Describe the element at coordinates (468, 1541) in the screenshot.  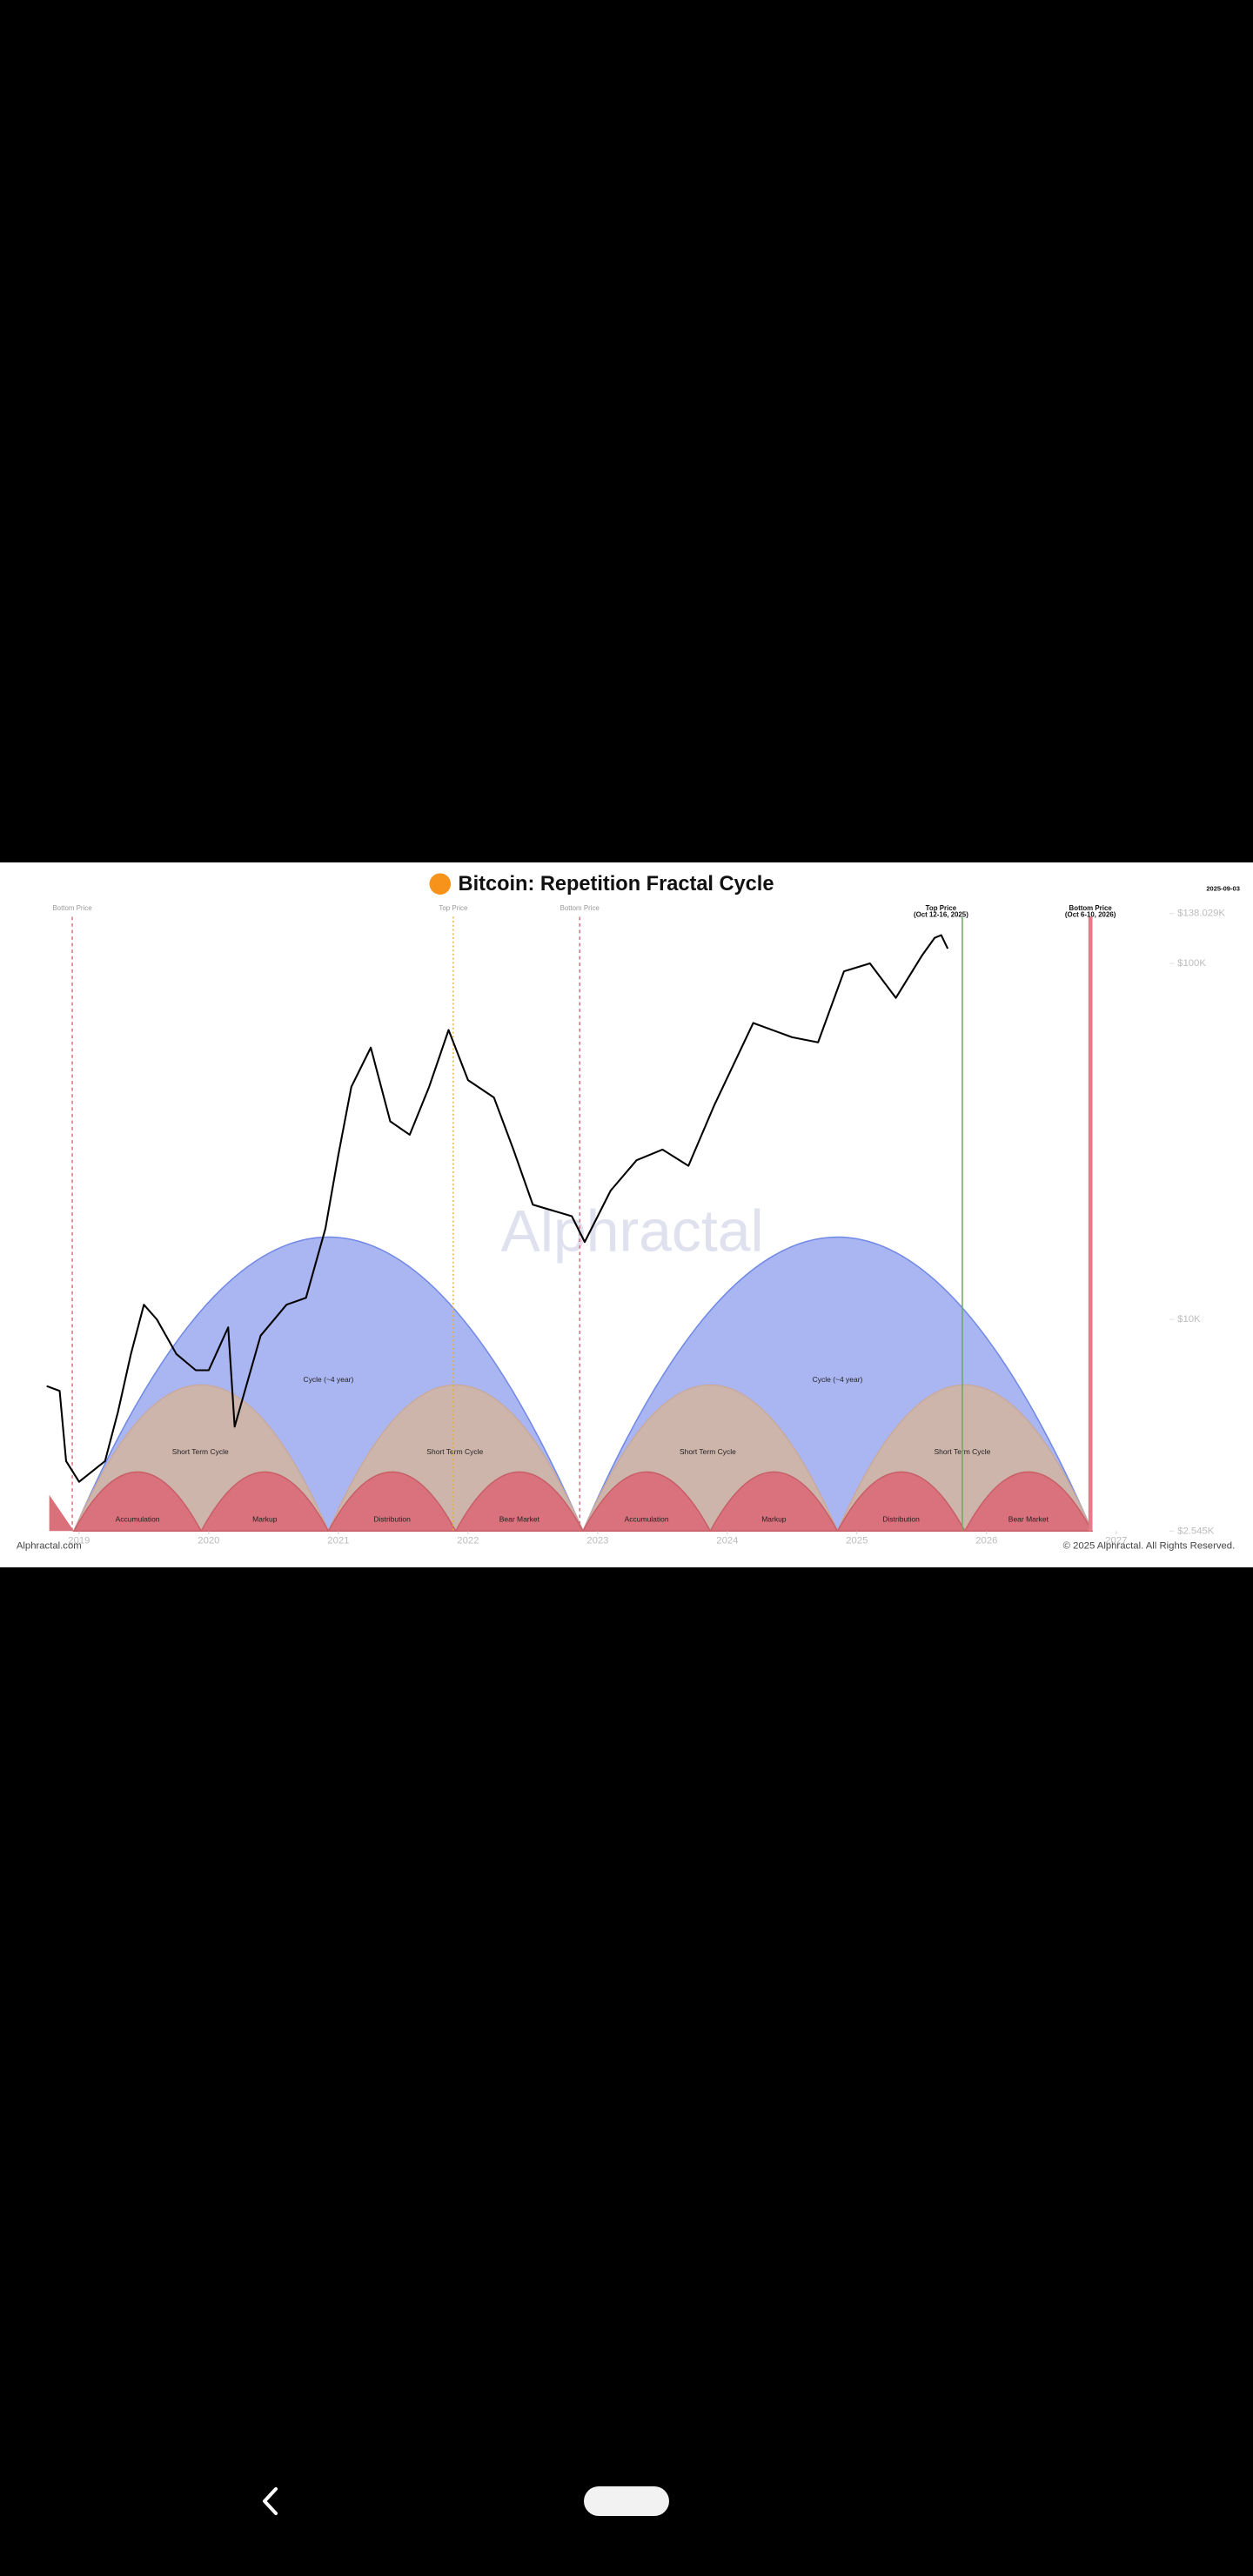
I see `x-tick-label: 2022` at that location.